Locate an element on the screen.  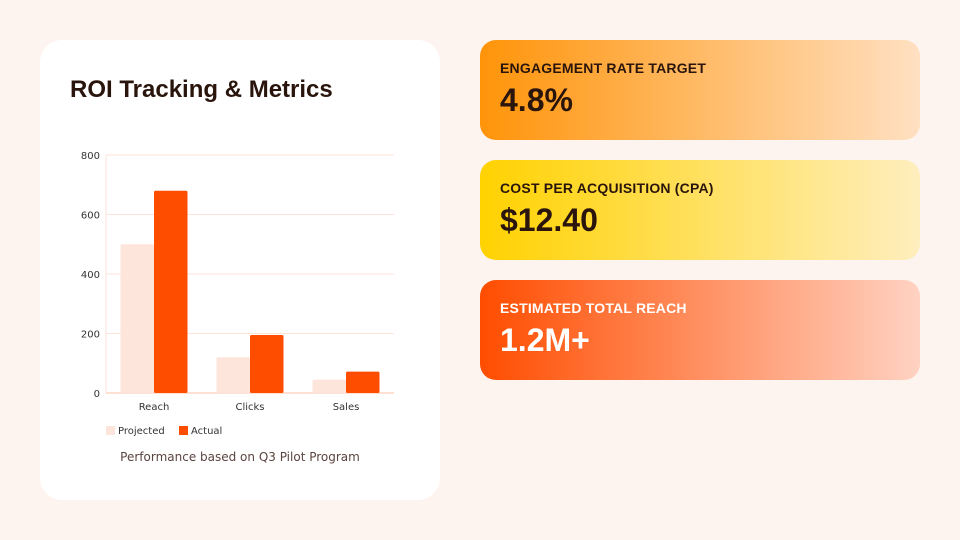
legend-label-actual: Actual is located at coordinates (206, 431).